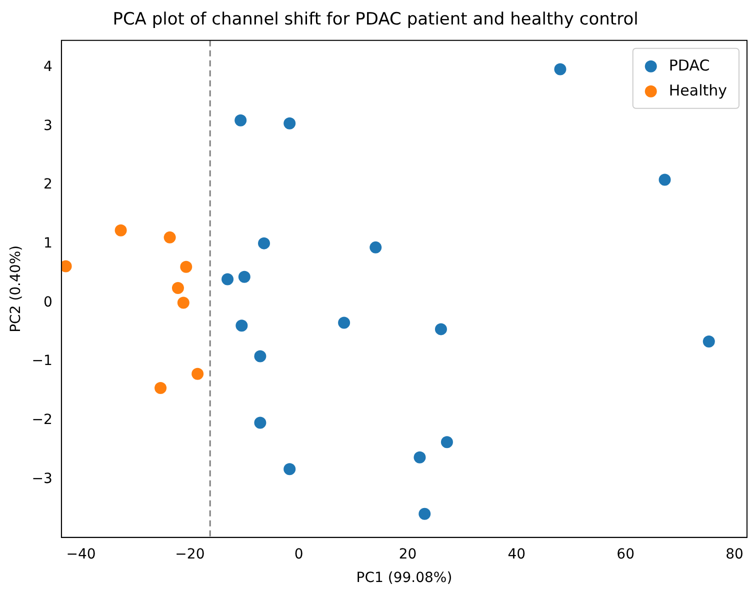 This screenshot has width=753, height=599. What do you see at coordinates (48, 244) in the screenshot?
I see `y-tick-label: 1` at bounding box center [48, 244].